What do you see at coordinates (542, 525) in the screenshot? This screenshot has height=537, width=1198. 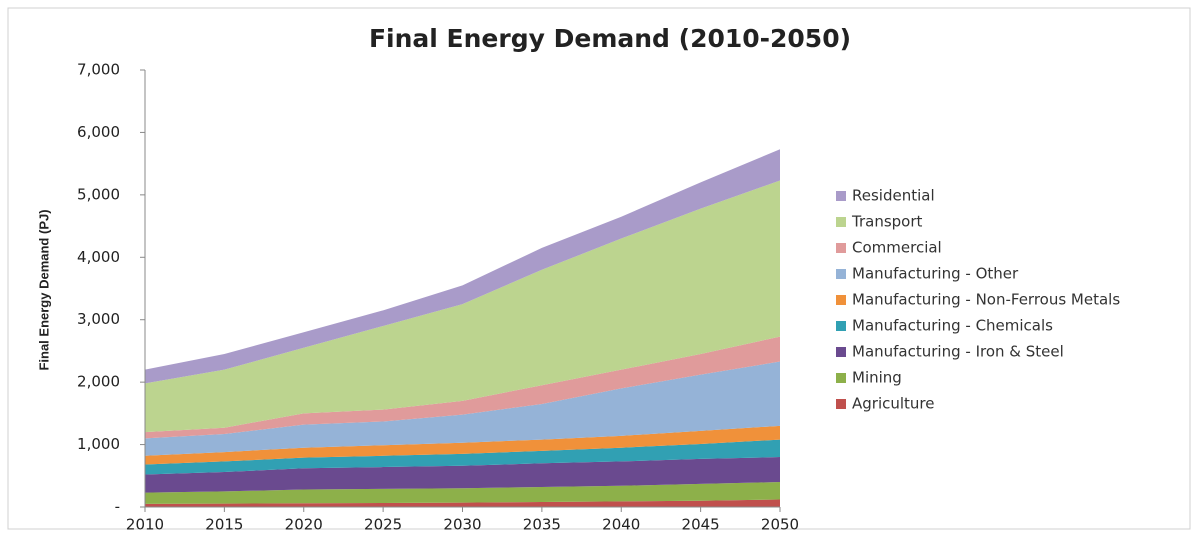 I see `x-tick-label: 2035` at bounding box center [542, 525].